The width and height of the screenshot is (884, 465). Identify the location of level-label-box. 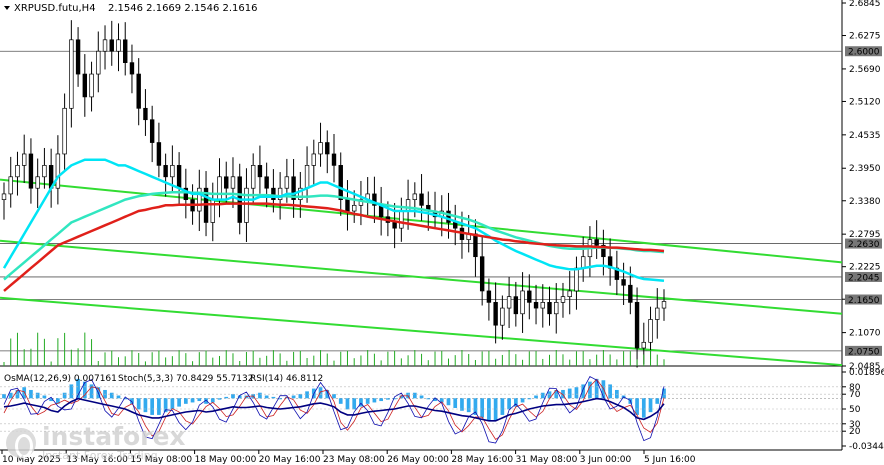
(863, 243).